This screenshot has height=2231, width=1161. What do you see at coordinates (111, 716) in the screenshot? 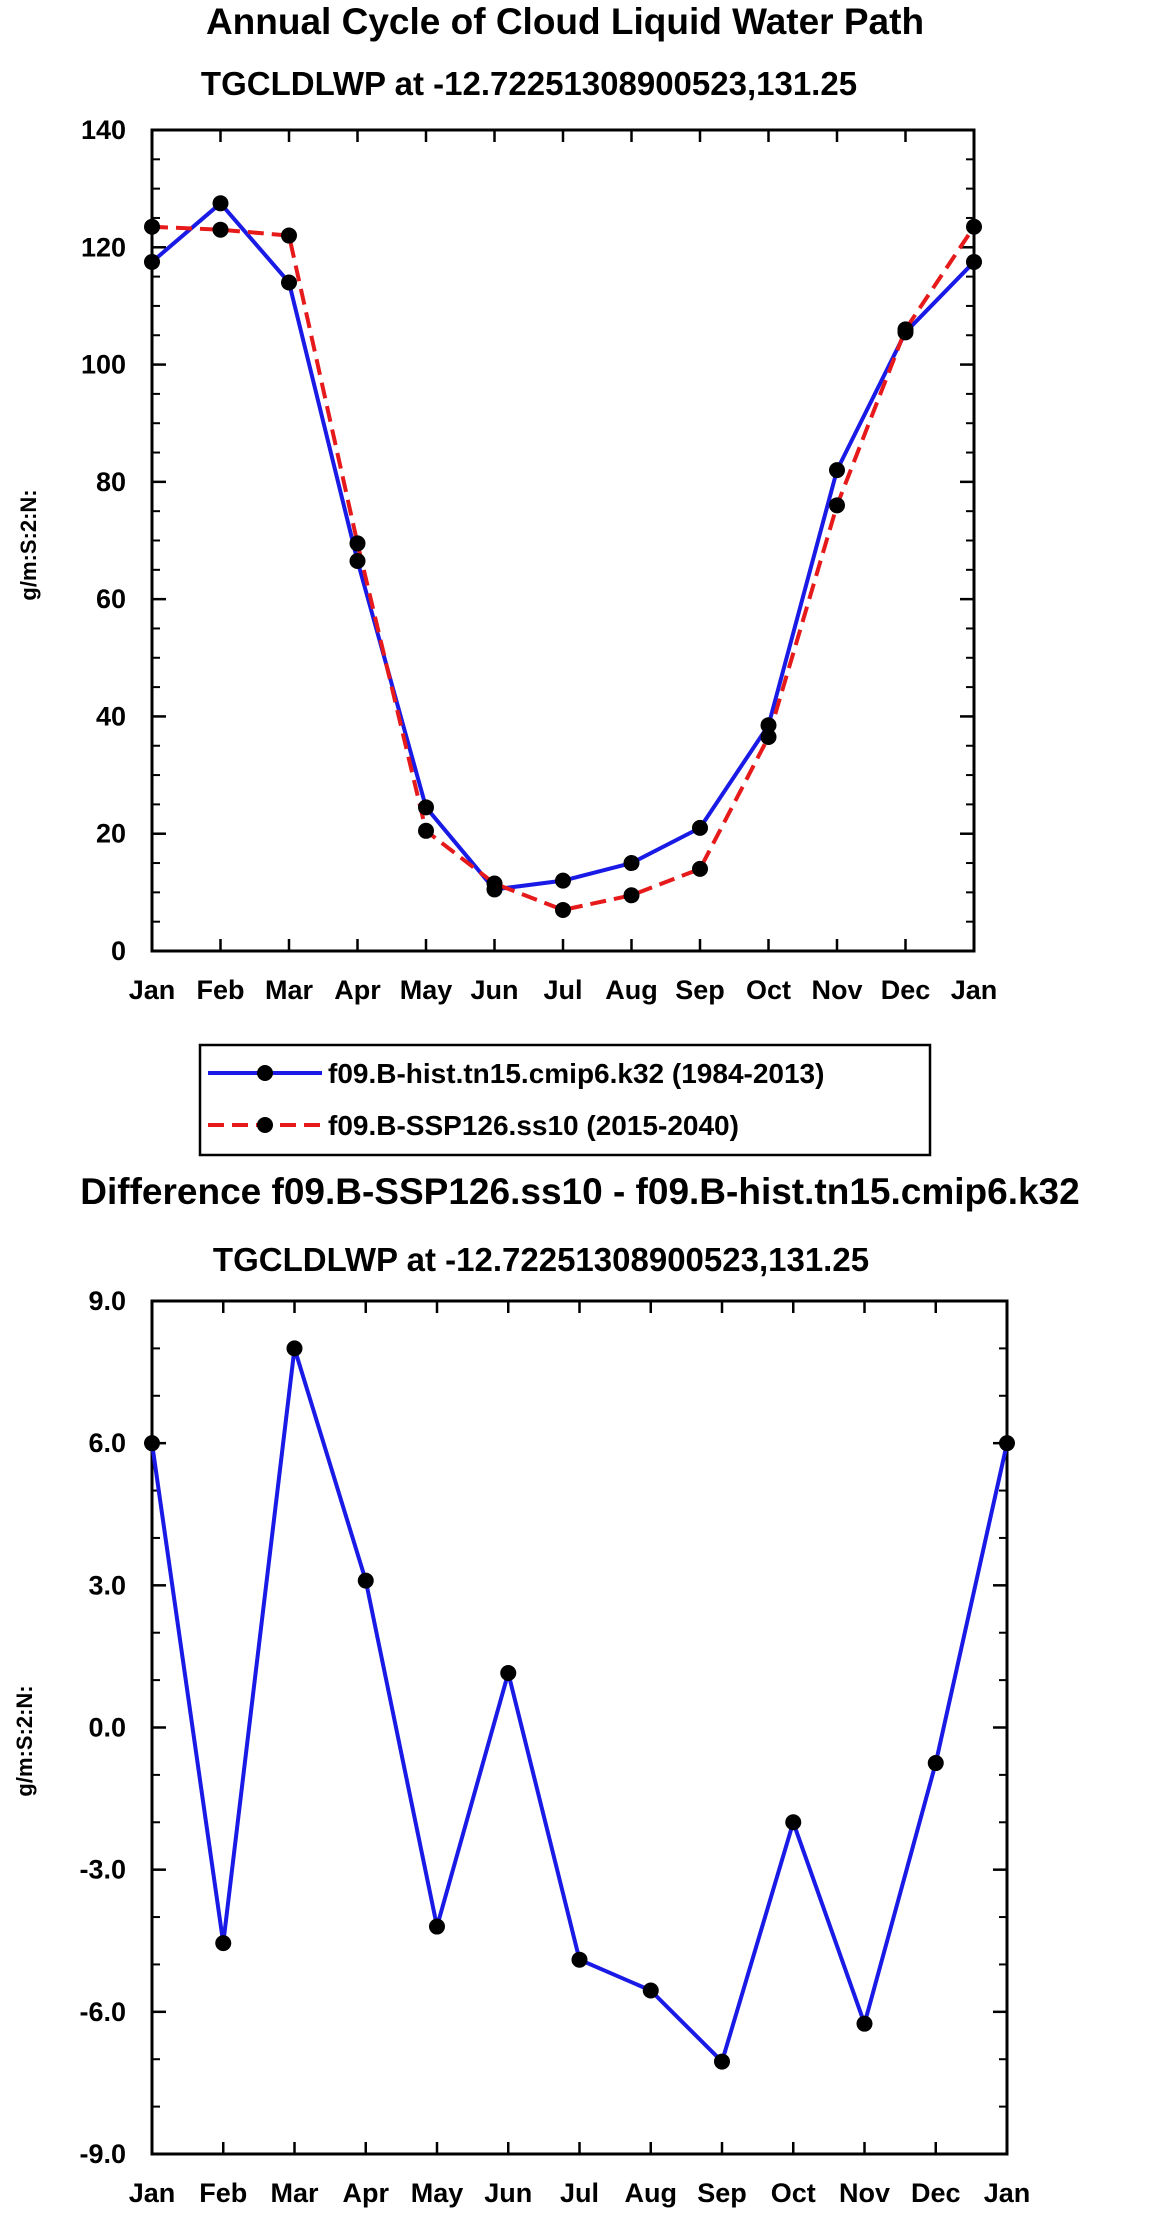
I see `y-tick-label: 40` at bounding box center [111, 716].